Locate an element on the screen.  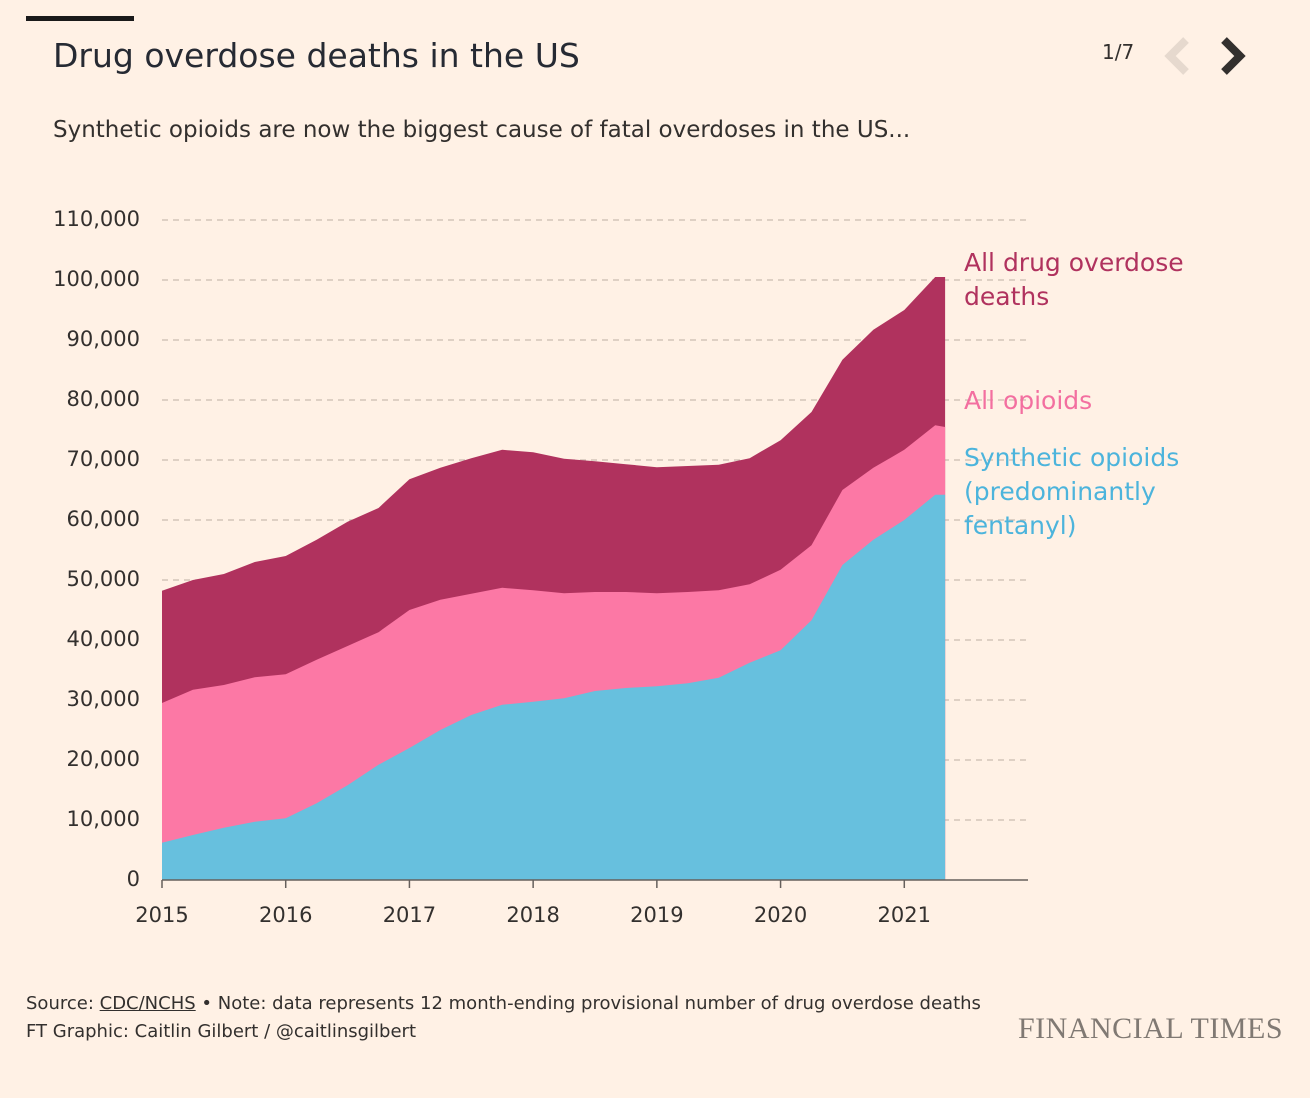
y-tick-label: 60,000 is located at coordinates (103, 519).